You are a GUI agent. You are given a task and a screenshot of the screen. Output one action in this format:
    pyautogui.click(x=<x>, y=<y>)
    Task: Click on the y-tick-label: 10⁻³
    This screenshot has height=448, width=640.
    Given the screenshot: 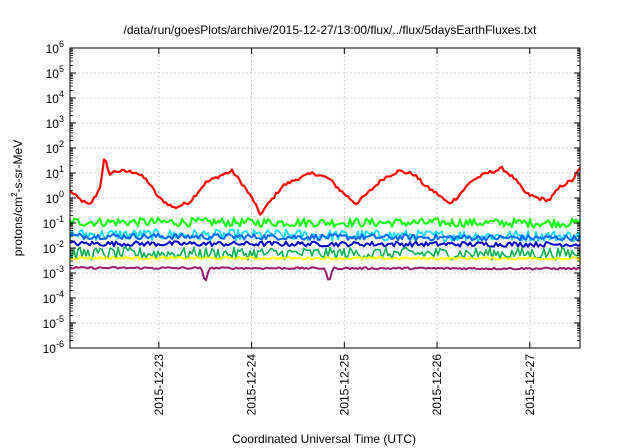 What is the action you would take?
    pyautogui.click(x=53, y=272)
    